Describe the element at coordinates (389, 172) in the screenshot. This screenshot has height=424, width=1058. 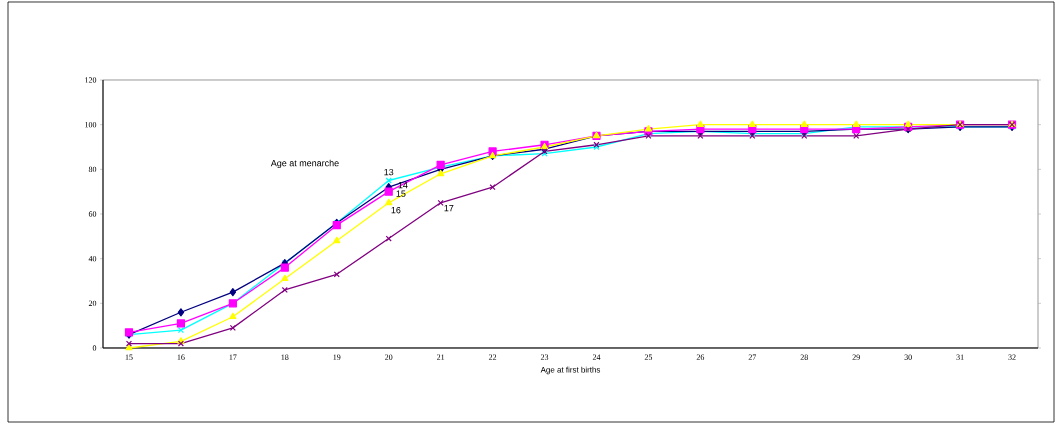
I see `series-label: 13` at that location.